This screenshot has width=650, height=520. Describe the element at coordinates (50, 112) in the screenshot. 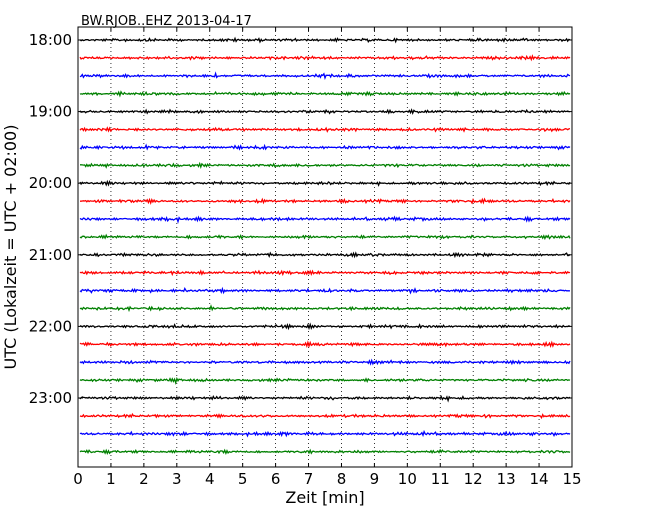

I see `y-tick-label: 19:00` at that location.